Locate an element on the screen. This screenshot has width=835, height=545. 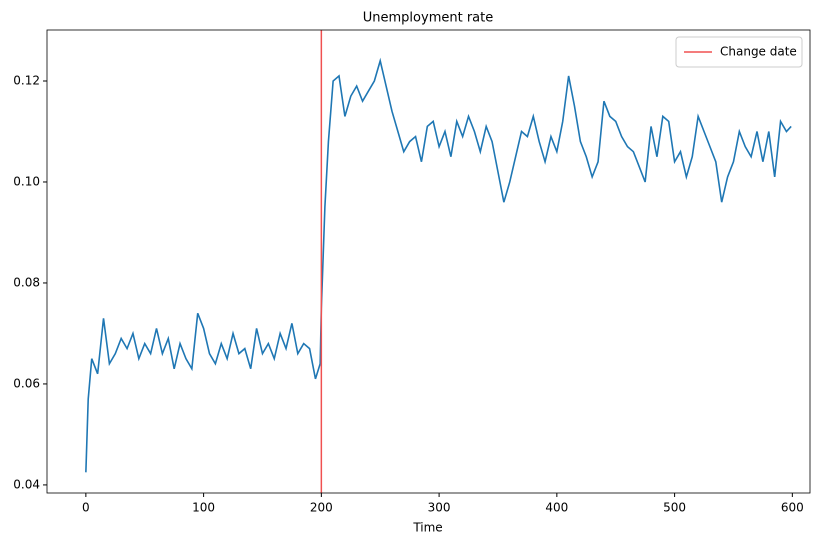
y-tick-label: 0.12 is located at coordinates (26, 80).